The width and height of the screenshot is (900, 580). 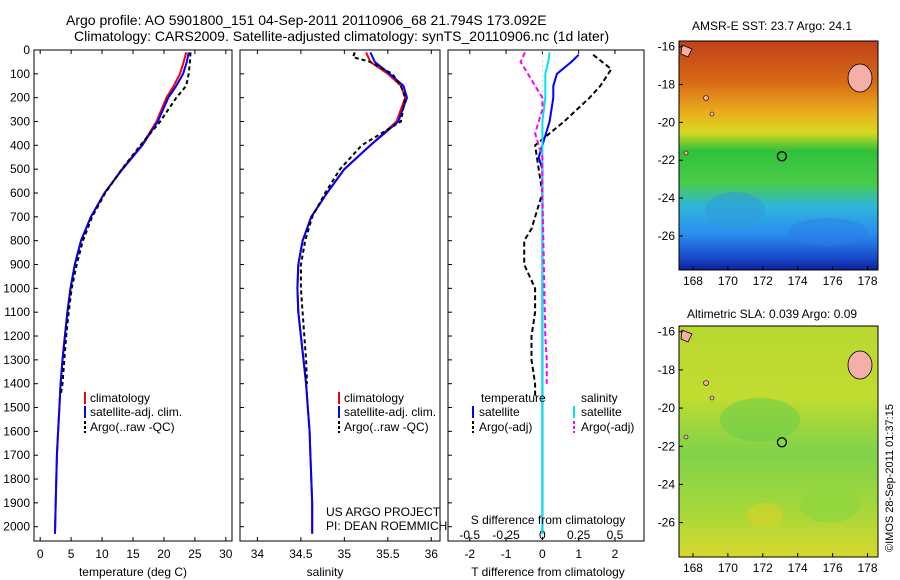 I want to click on legend-t-satellite-label: satellite, so click(x=499, y=412).